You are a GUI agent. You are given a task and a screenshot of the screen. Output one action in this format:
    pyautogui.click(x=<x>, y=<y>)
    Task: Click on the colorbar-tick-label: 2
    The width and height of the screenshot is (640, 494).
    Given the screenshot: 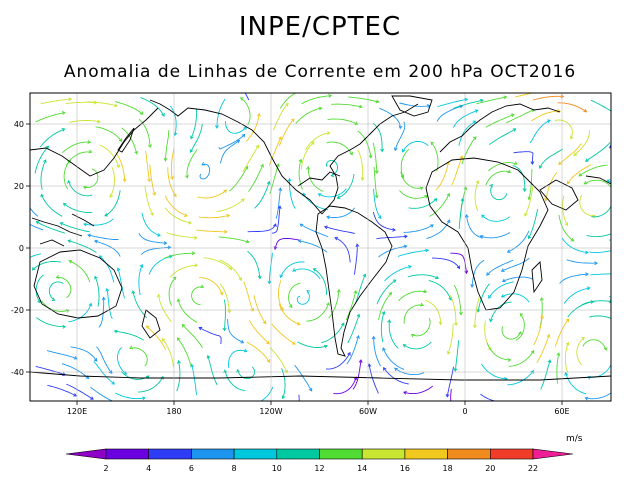 What is the action you would take?
    pyautogui.click(x=105, y=468)
    